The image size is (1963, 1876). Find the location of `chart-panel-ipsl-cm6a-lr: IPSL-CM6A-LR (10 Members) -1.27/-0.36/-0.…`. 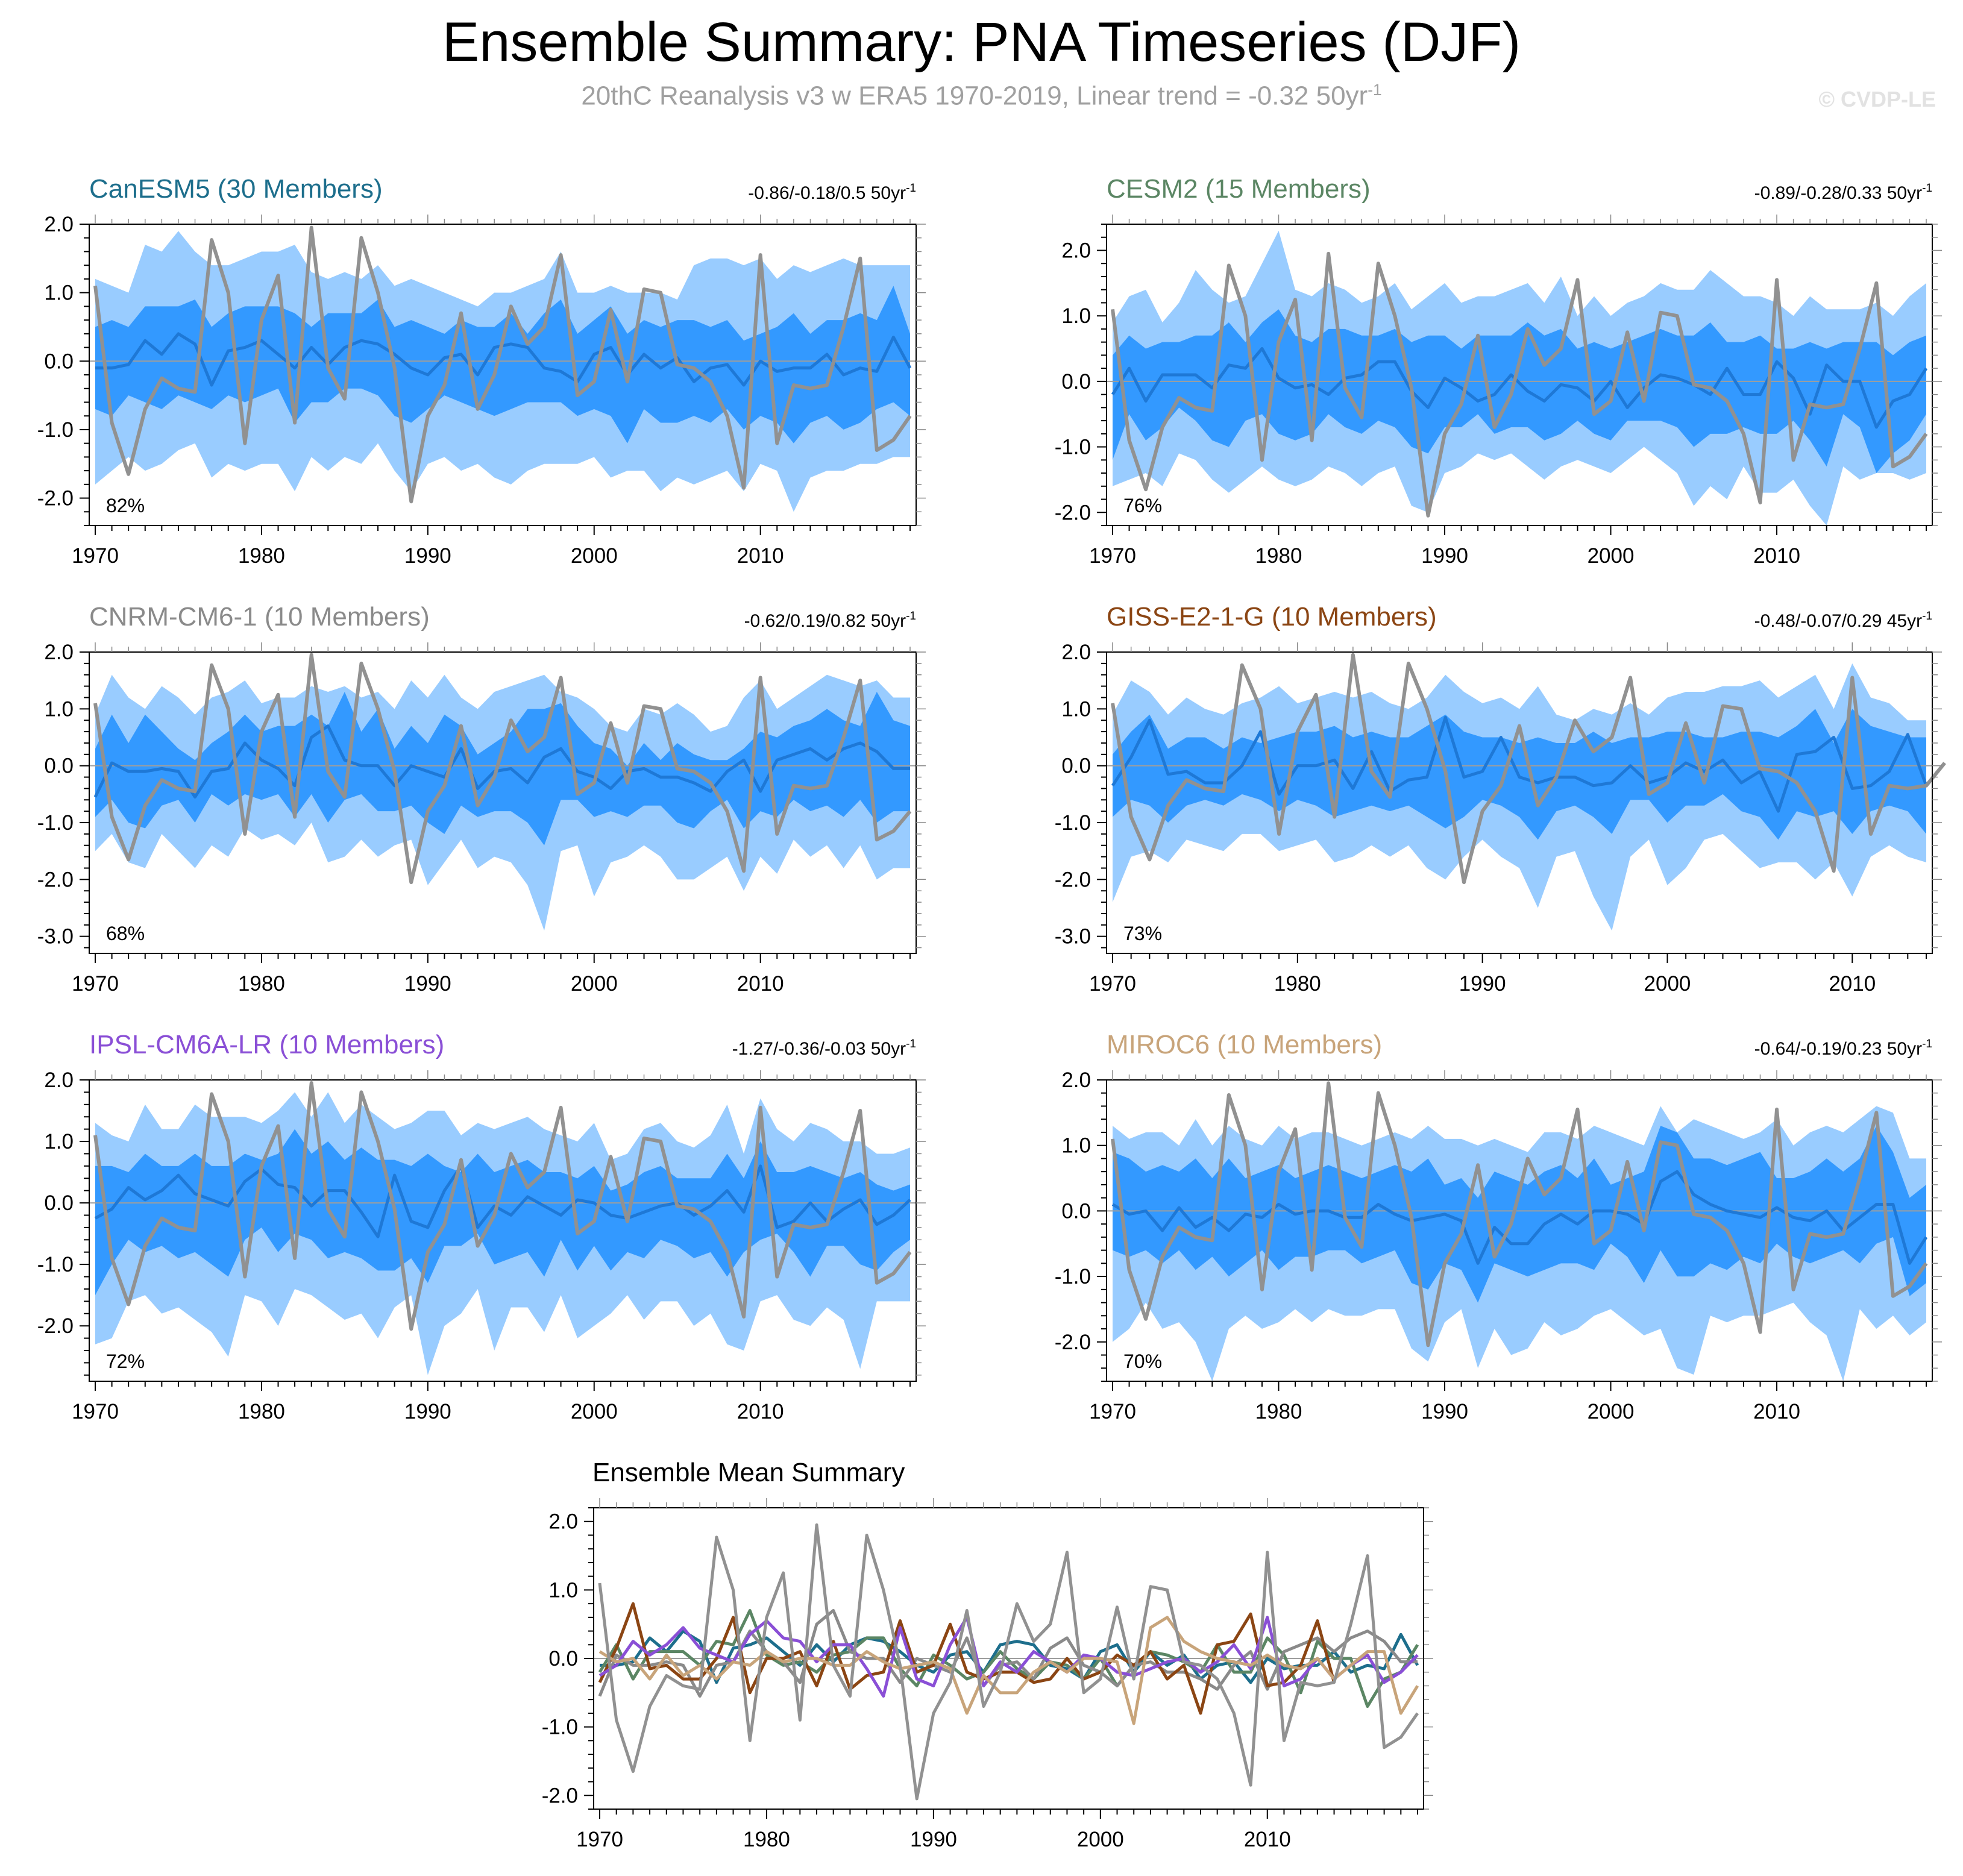

chart-panel-ipsl-cm6a-lr: IPSL-CM6A-LR (10 Members) -1.27/-0.36/-0.… is located at coordinates (481, 1226).